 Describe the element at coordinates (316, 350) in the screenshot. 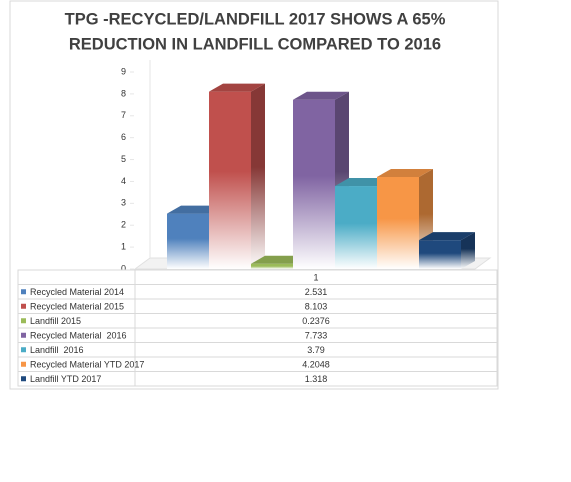

I see `table-value: 3.79` at that location.